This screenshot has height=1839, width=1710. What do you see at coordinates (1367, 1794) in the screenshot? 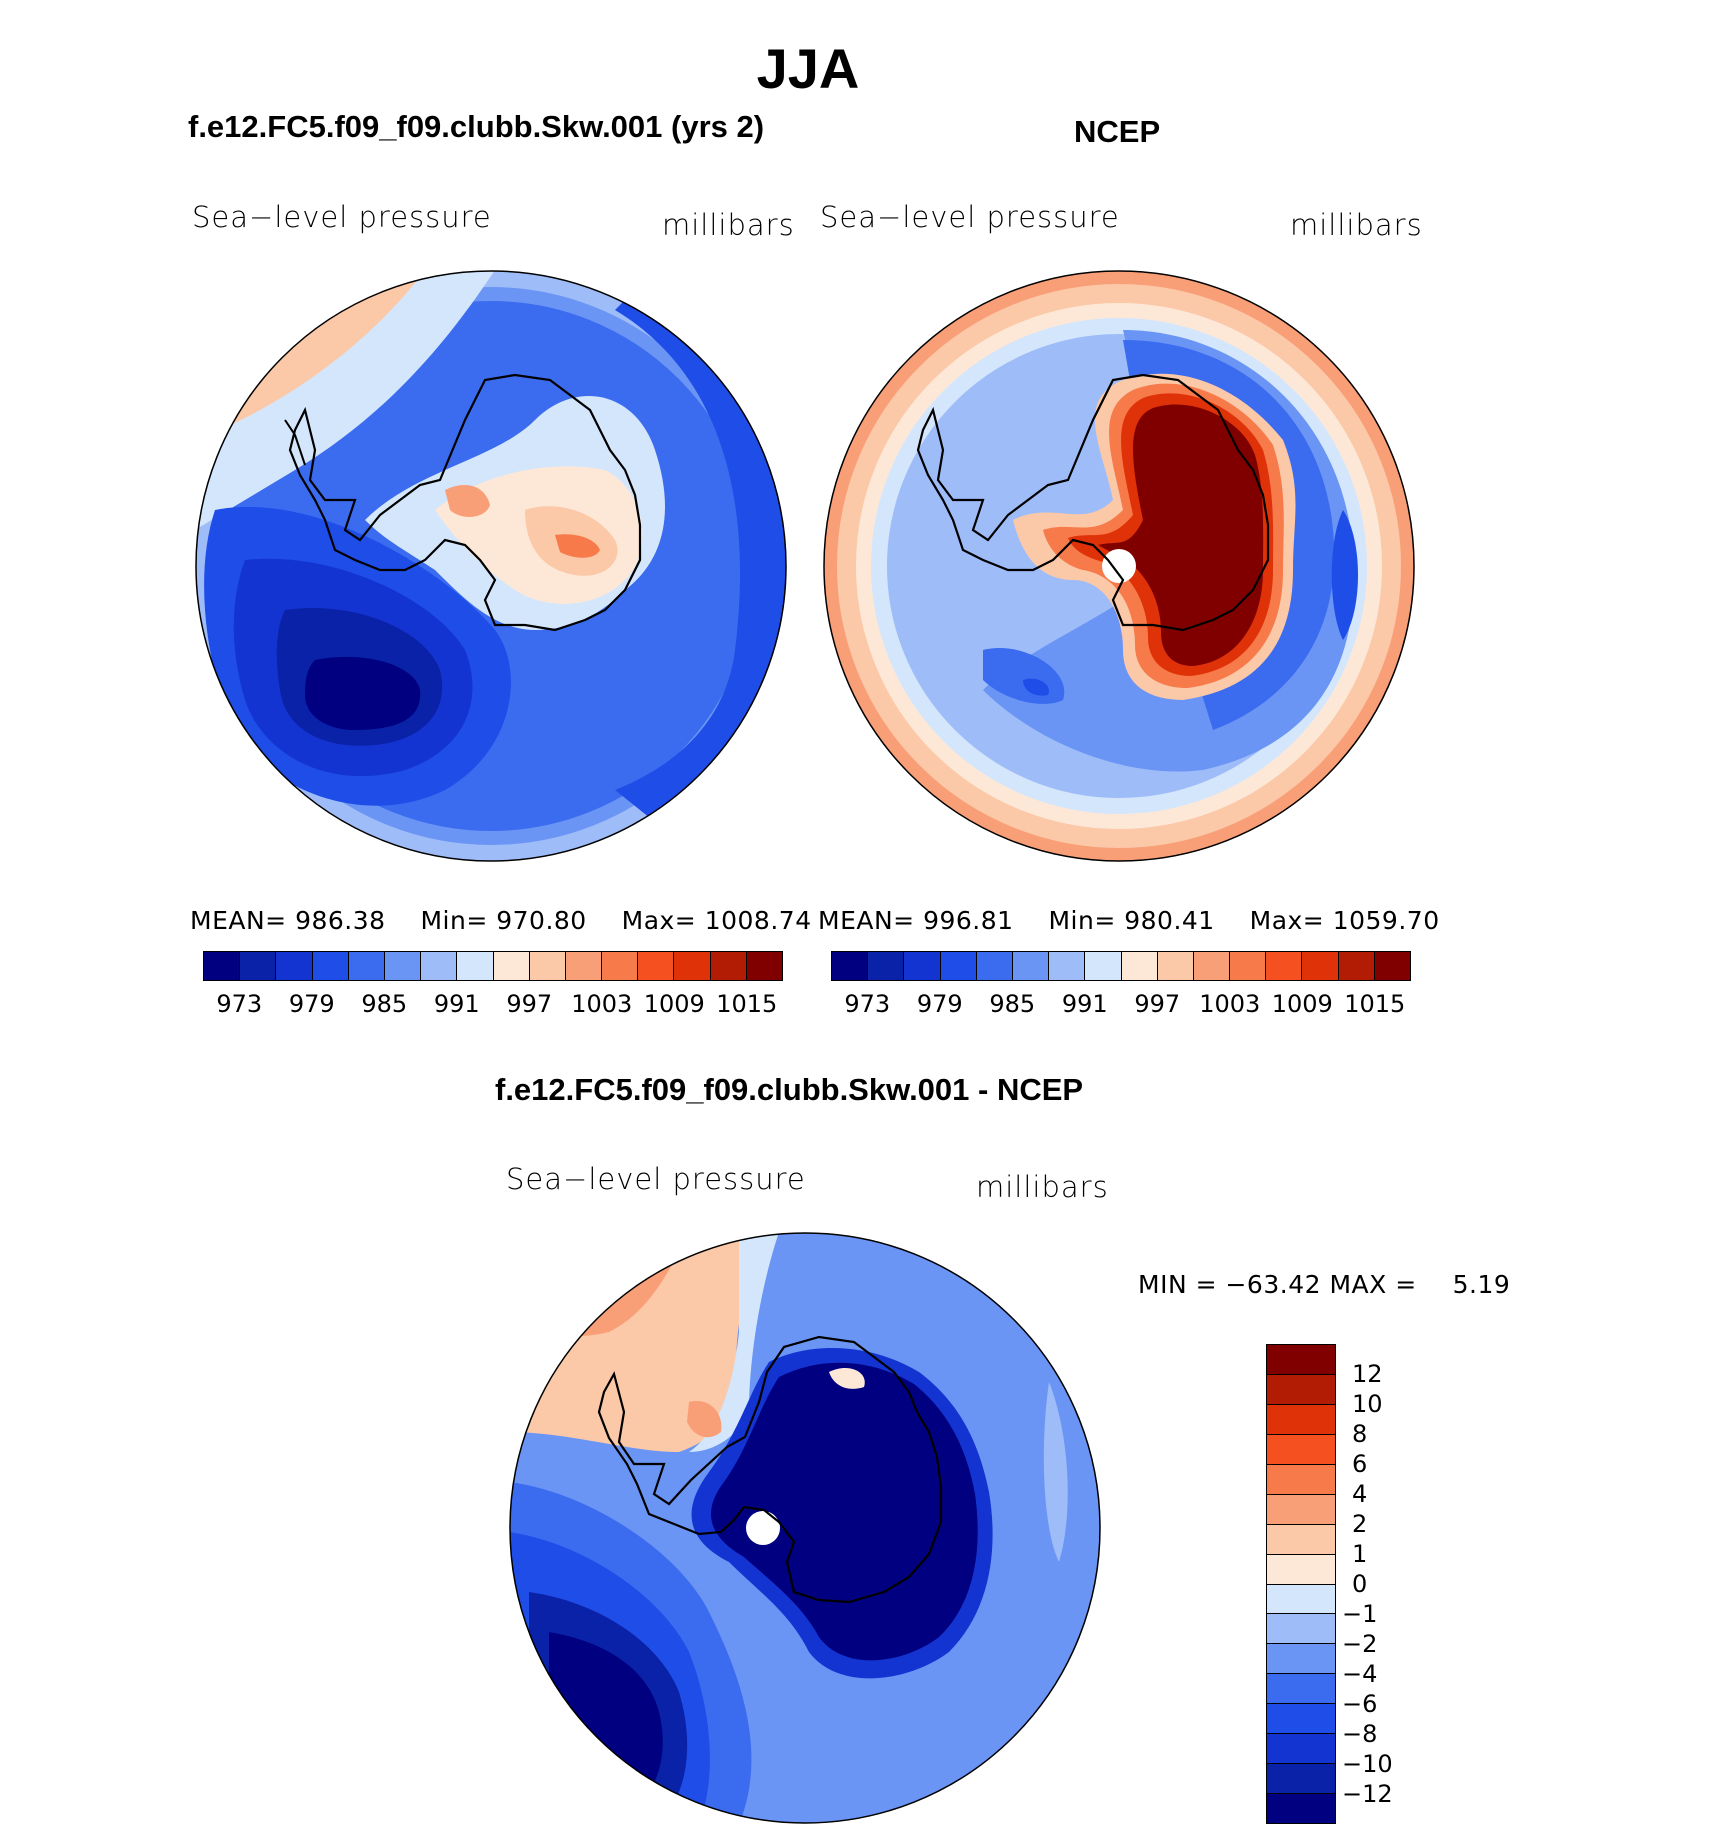
I see `colorbar-tick-label: −12` at bounding box center [1367, 1794].